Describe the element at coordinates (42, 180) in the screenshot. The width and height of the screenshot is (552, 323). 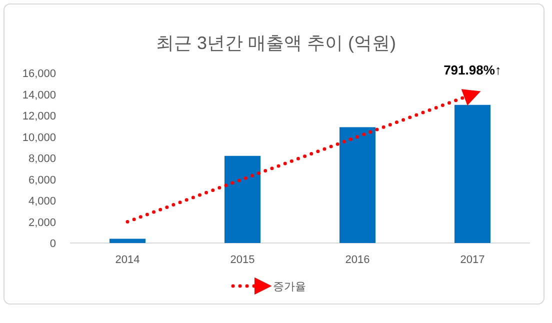
I see `y-tick-label: 6,000` at that location.